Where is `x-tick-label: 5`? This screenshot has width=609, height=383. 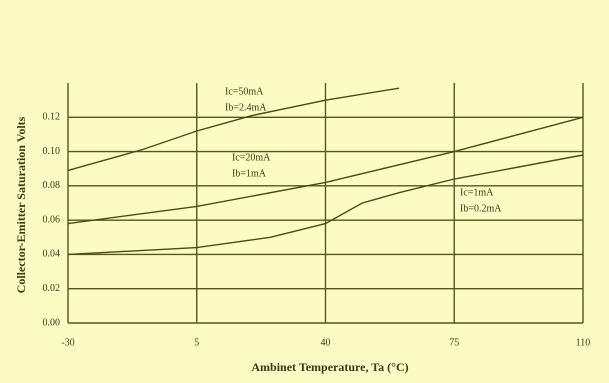
x-tick-label: 5 is located at coordinates (196, 342).